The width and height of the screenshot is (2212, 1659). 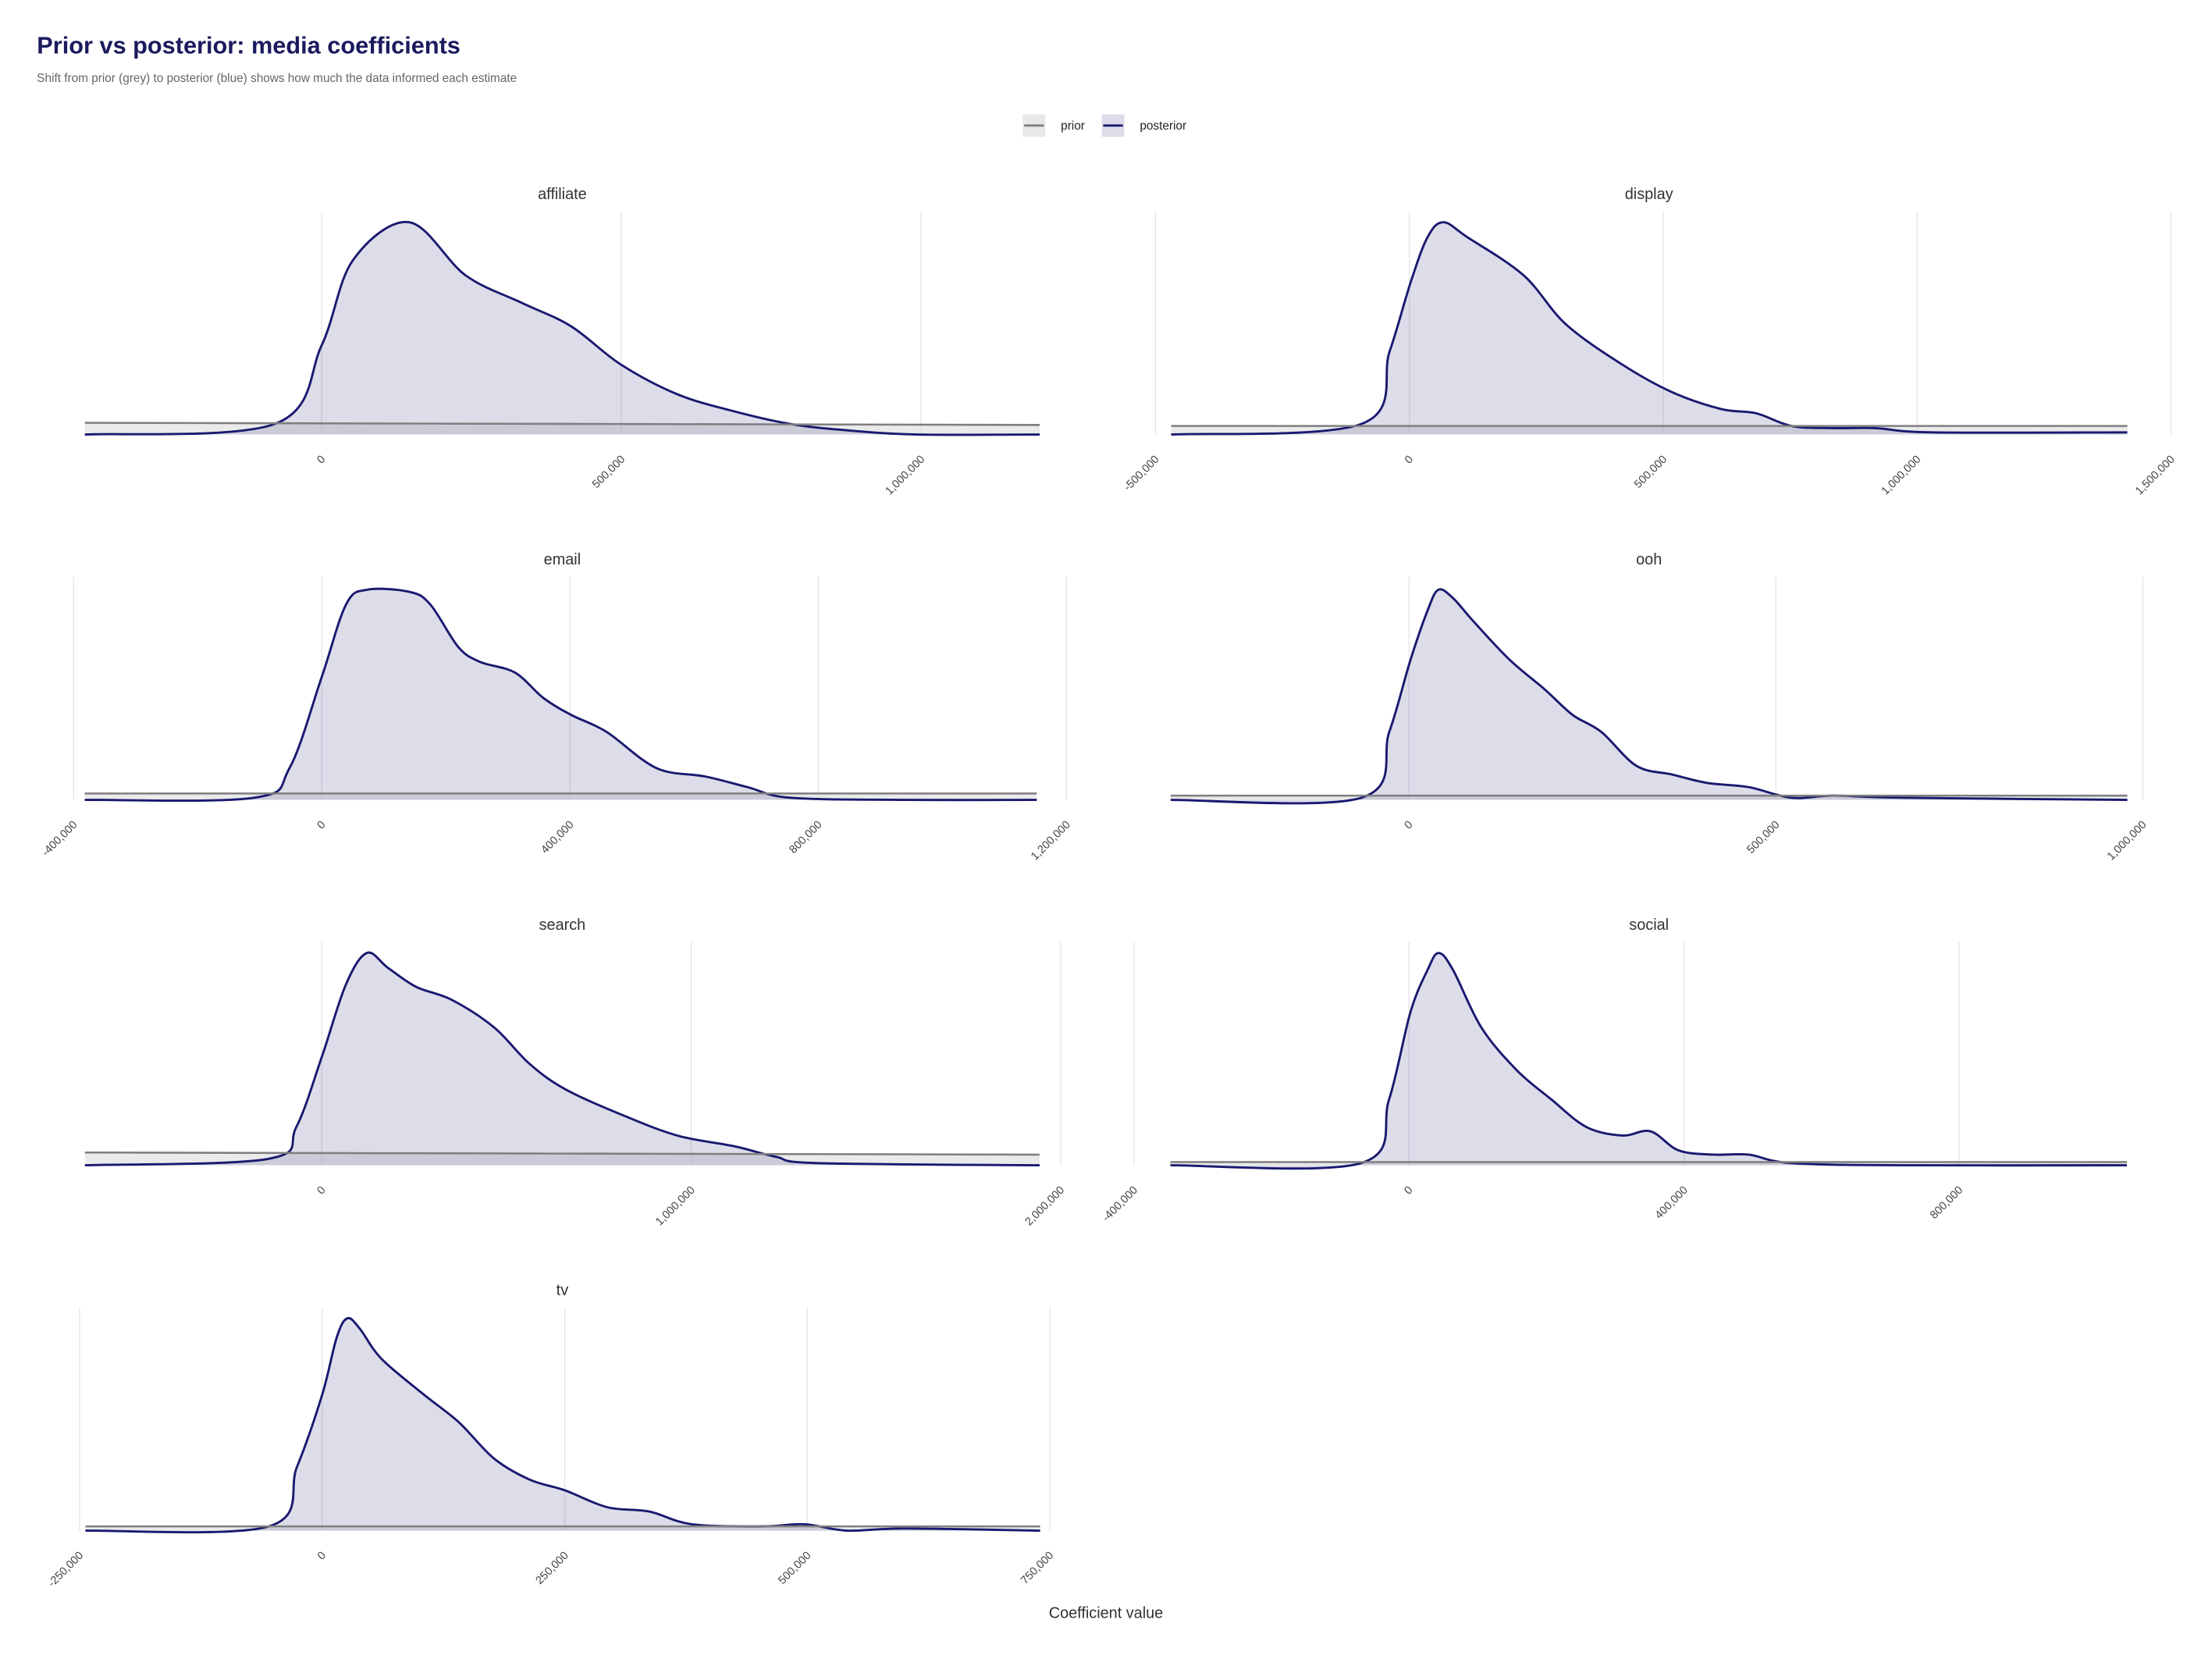 What do you see at coordinates (1649, 559) in the screenshot?
I see `panel-title: ooh` at bounding box center [1649, 559].